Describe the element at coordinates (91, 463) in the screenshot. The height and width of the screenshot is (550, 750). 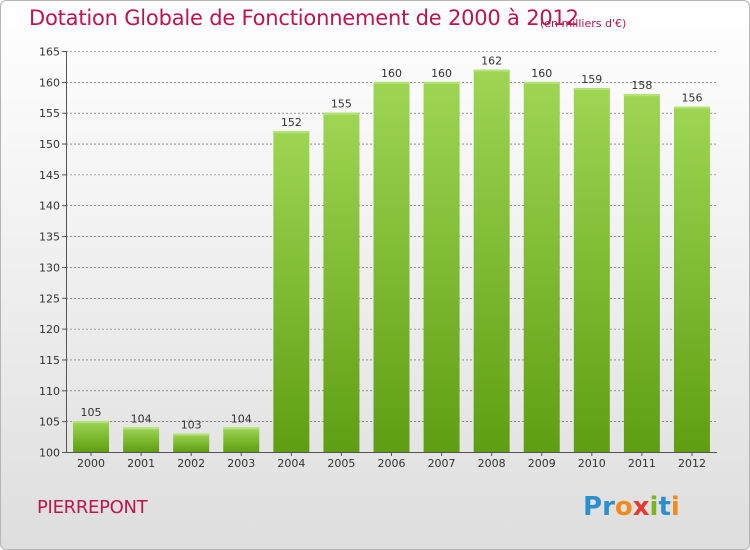
I see `x-tick-label: 2000` at that location.